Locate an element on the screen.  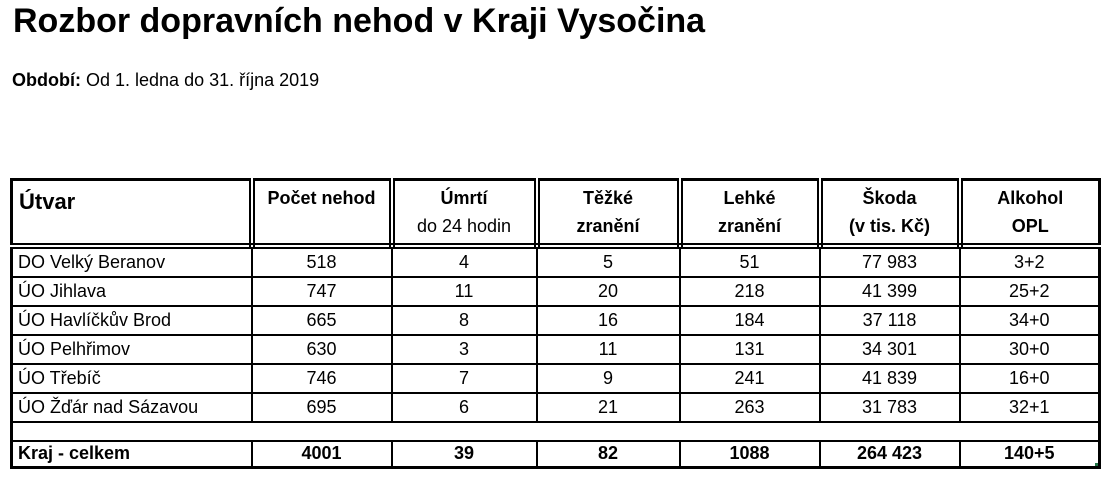
cell-pocet-nehod: 665 is located at coordinates (321, 320).